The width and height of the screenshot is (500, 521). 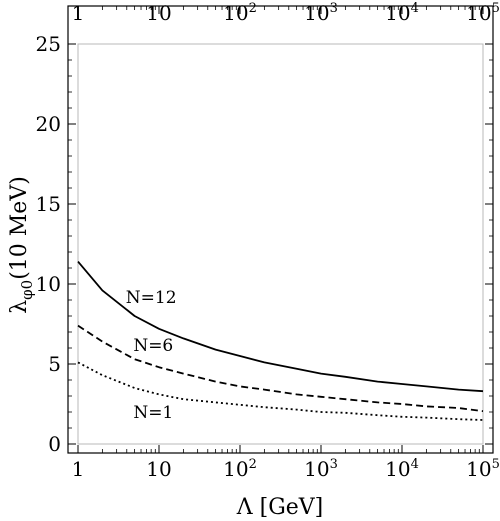 What do you see at coordinates (54, 364) in the screenshot?
I see `y-tick-label: 5` at bounding box center [54, 364].